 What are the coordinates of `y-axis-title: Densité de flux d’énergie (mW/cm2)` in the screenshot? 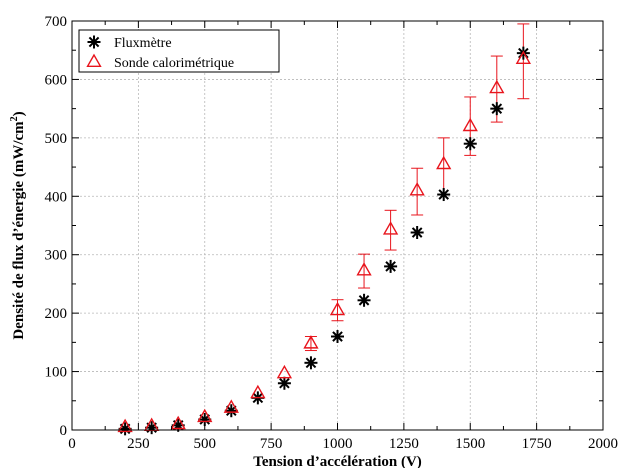 It's located at (18, 225).